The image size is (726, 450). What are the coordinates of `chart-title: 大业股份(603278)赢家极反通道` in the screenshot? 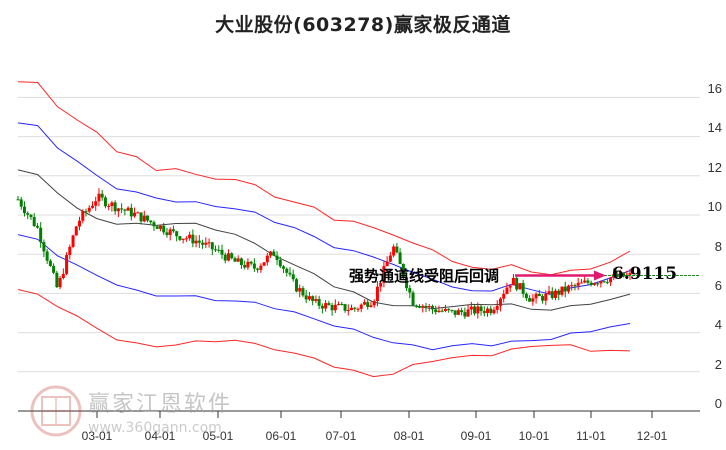 It's located at (363, 25).